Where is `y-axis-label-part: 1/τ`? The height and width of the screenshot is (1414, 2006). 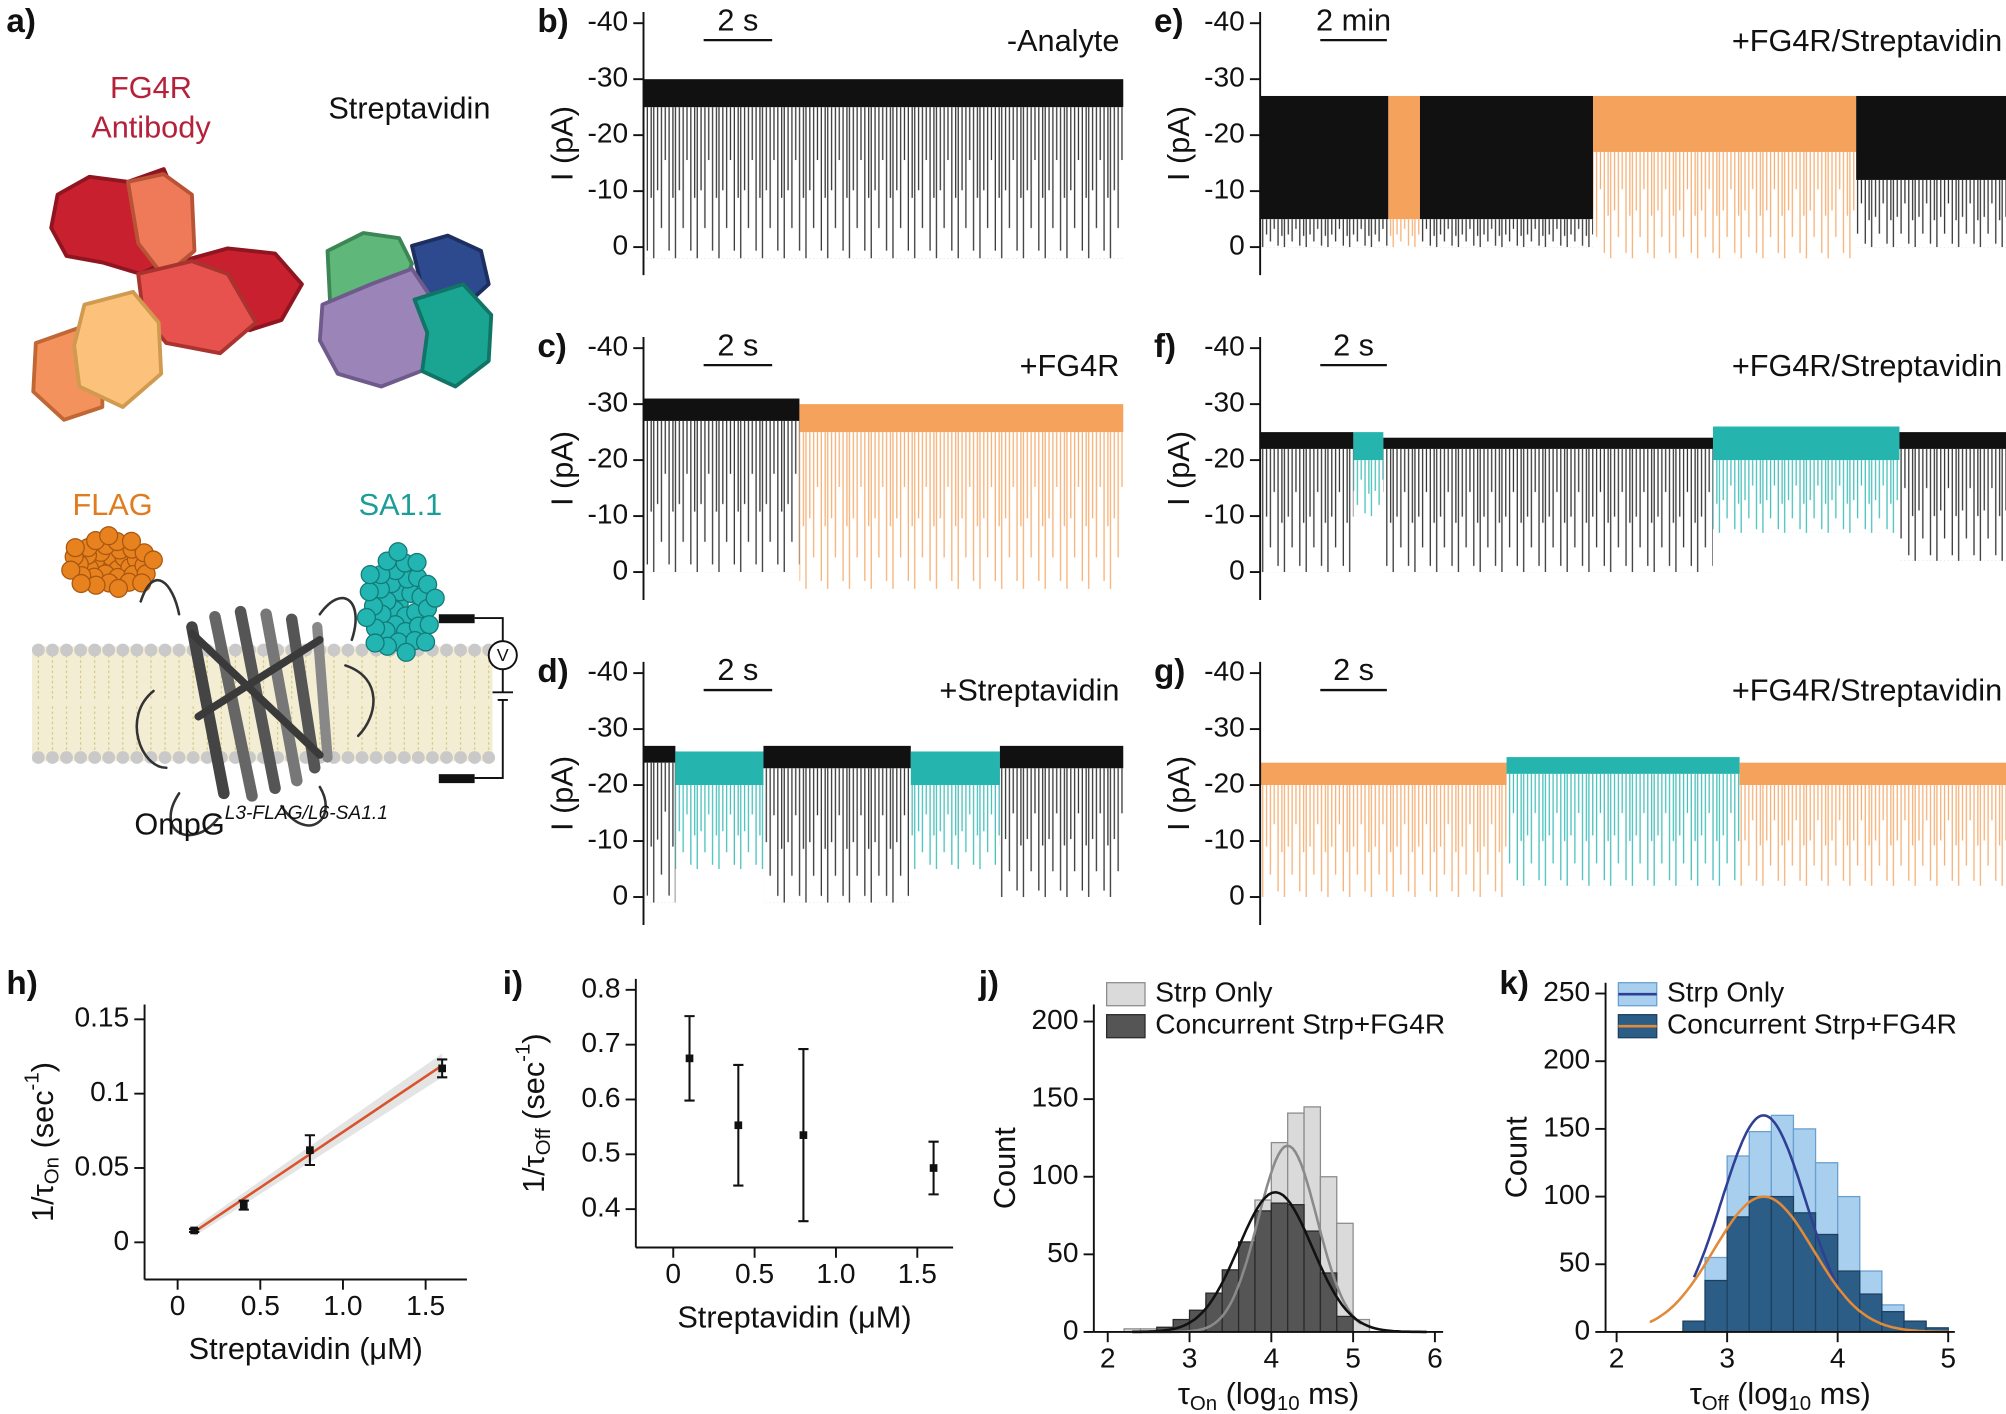
y-axis-label-part: 1/τ is located at coordinates (42, 1203).